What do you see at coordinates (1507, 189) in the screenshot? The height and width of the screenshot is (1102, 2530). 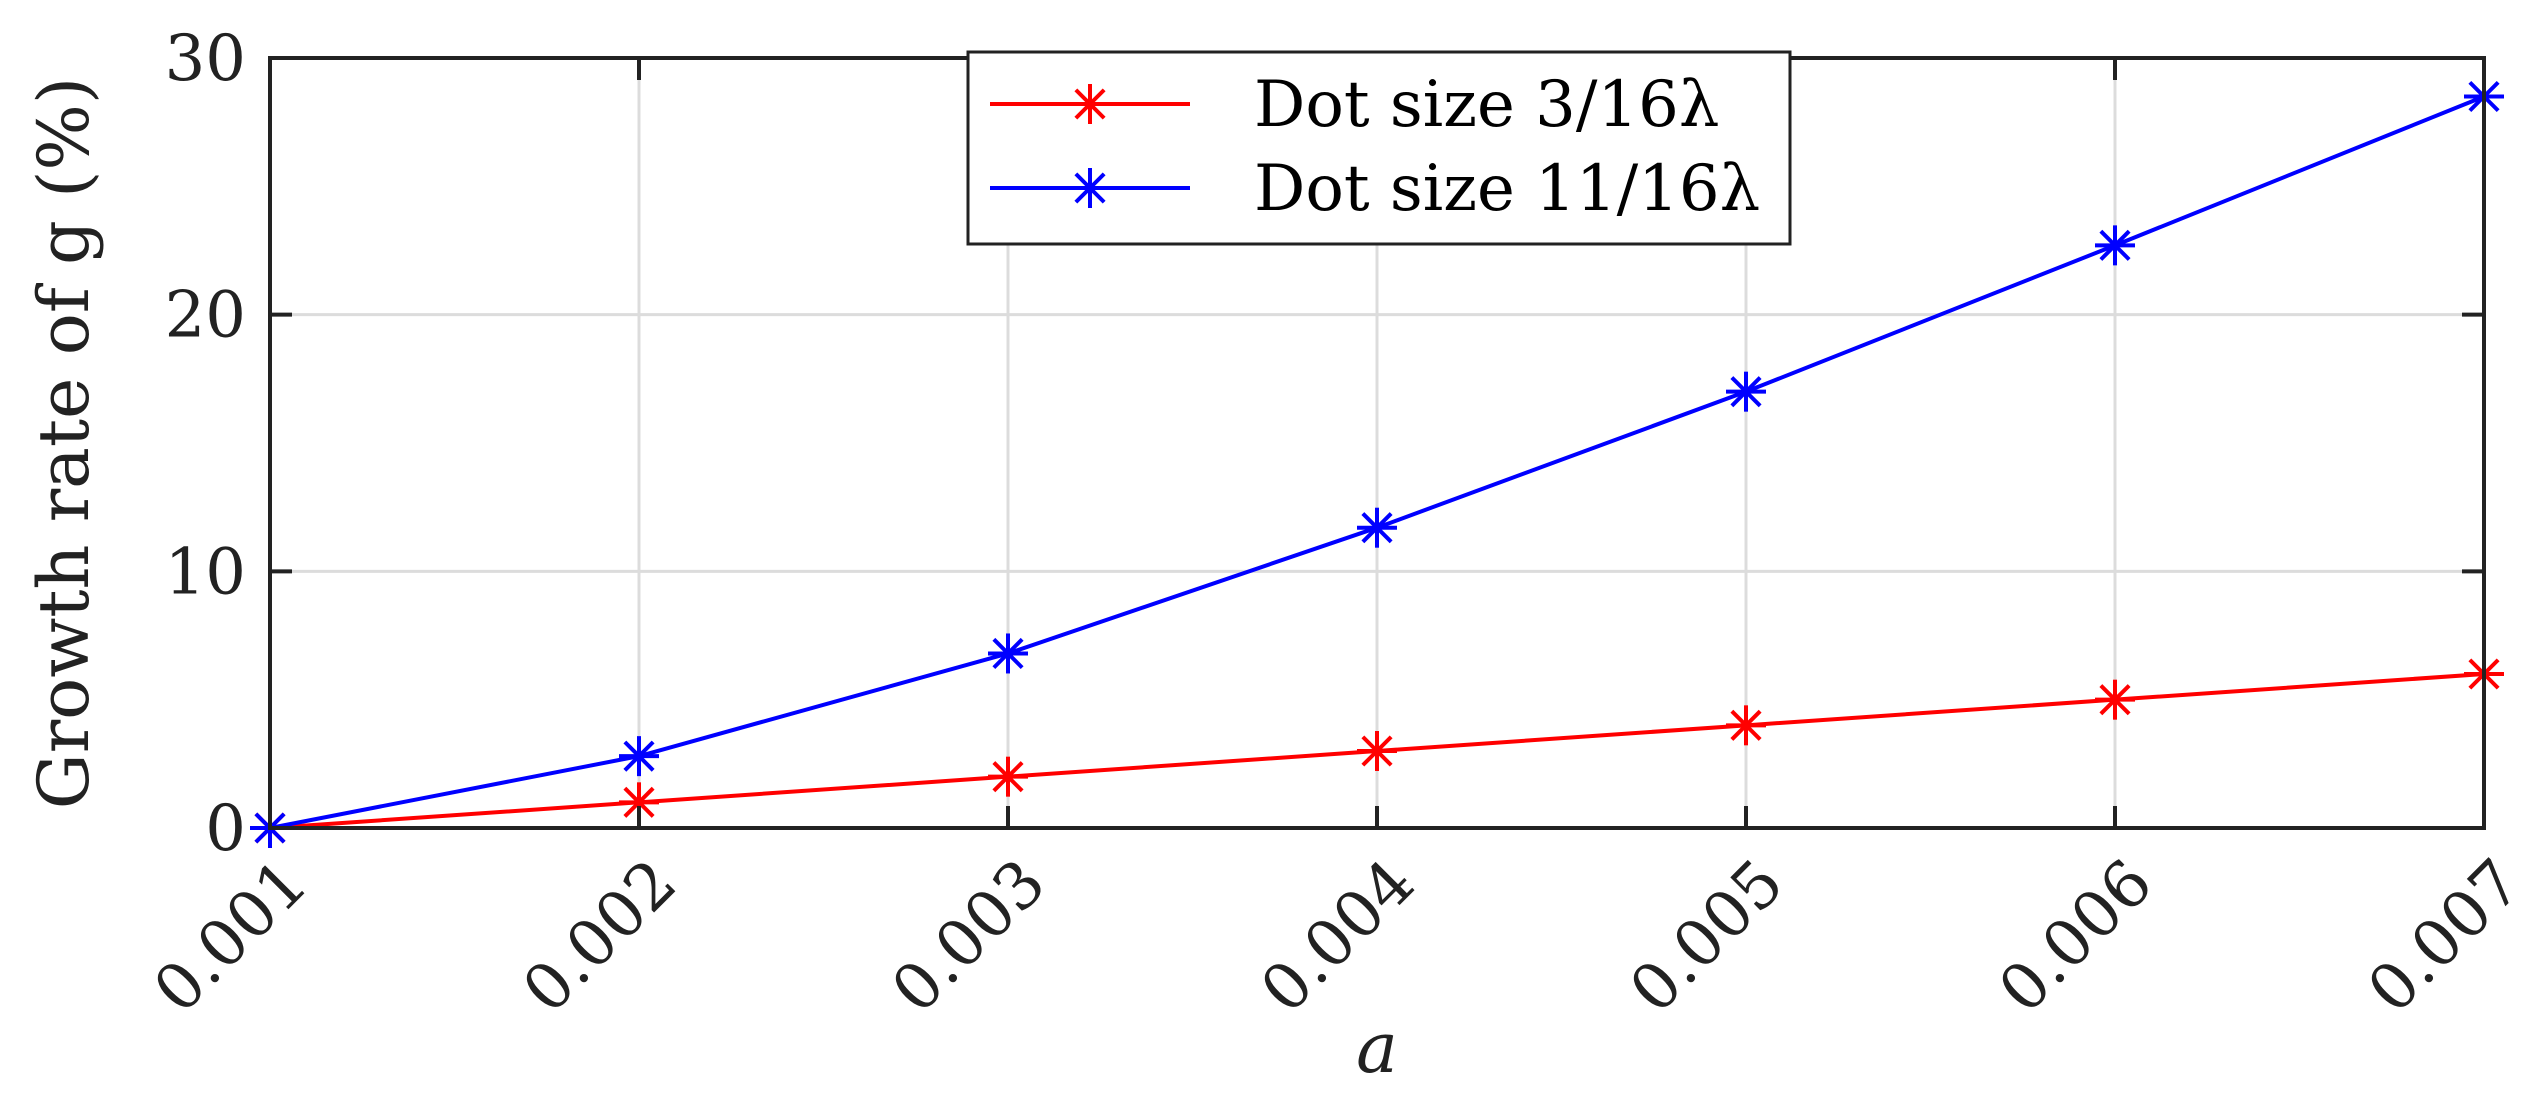 I see `legend-label: Dot size 11/16λ` at bounding box center [1507, 189].